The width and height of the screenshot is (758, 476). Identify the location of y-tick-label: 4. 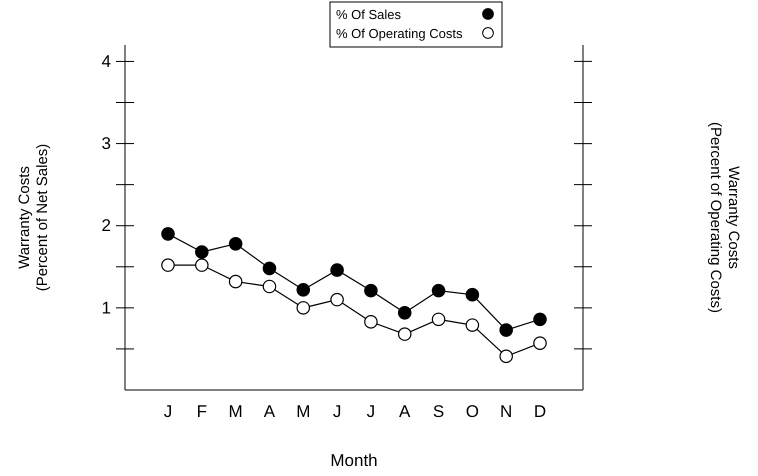
(106, 61).